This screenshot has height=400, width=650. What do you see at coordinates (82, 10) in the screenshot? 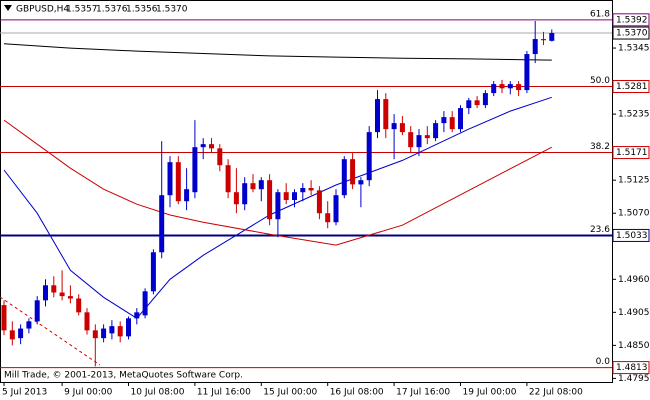
I see `open-label: 1.5357` at bounding box center [82, 10].